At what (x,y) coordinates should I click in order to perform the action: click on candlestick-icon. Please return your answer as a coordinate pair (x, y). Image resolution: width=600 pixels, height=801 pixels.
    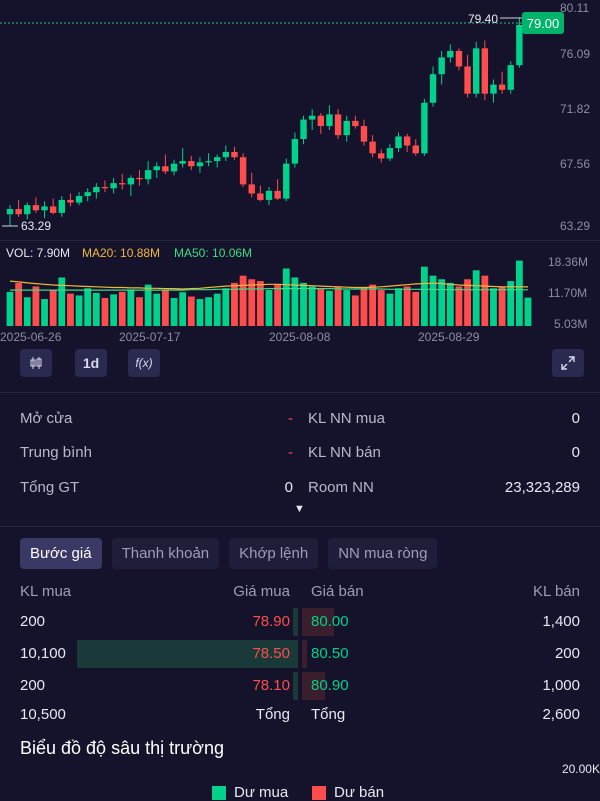
    Looking at the image, I should click on (36, 363).